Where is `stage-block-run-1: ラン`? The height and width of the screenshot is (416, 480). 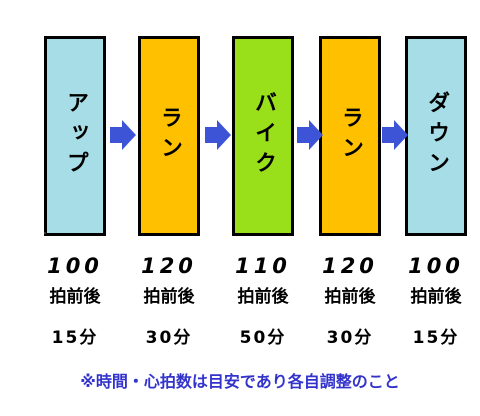 stage-block-run-1: ラン is located at coordinates (169, 136).